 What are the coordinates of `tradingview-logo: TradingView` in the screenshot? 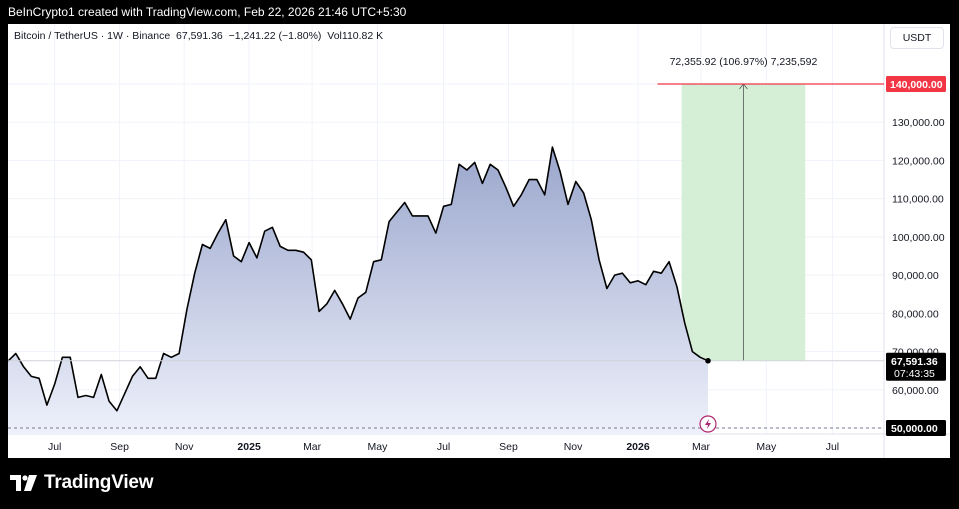 It's located at (82, 483).